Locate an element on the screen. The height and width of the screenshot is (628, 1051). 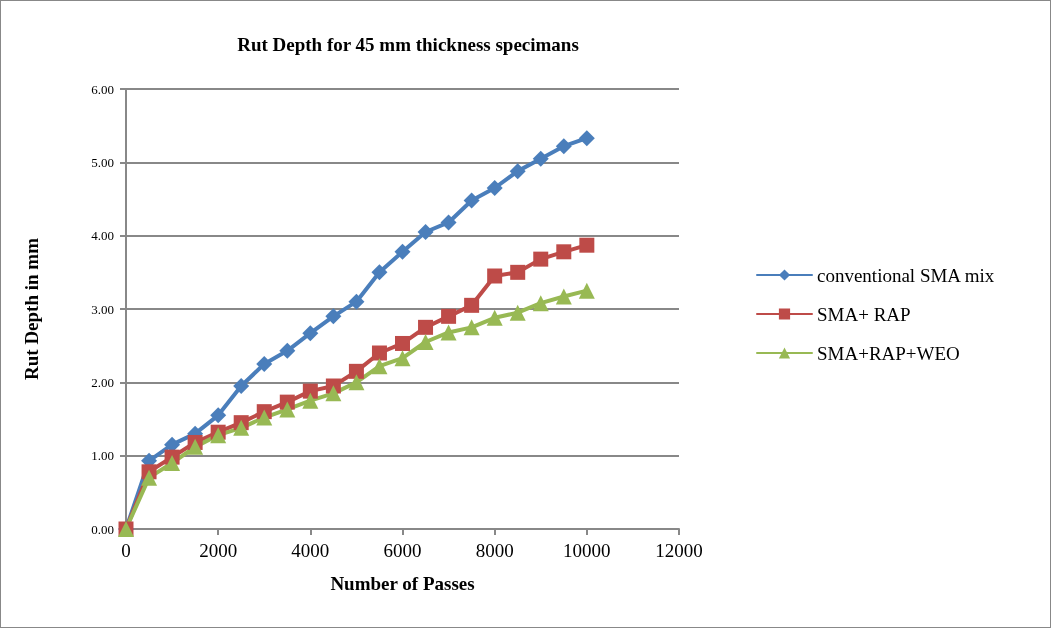
x-tick-label: 12000 is located at coordinates (679, 550).